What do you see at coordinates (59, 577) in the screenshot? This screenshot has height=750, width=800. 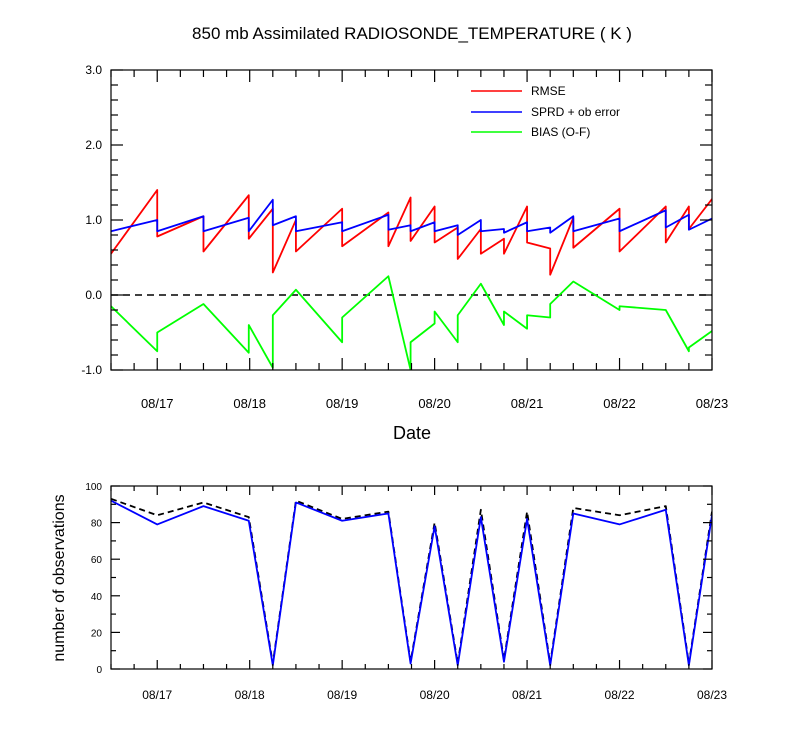 I see `y-axis-label: number of observations` at bounding box center [59, 577].